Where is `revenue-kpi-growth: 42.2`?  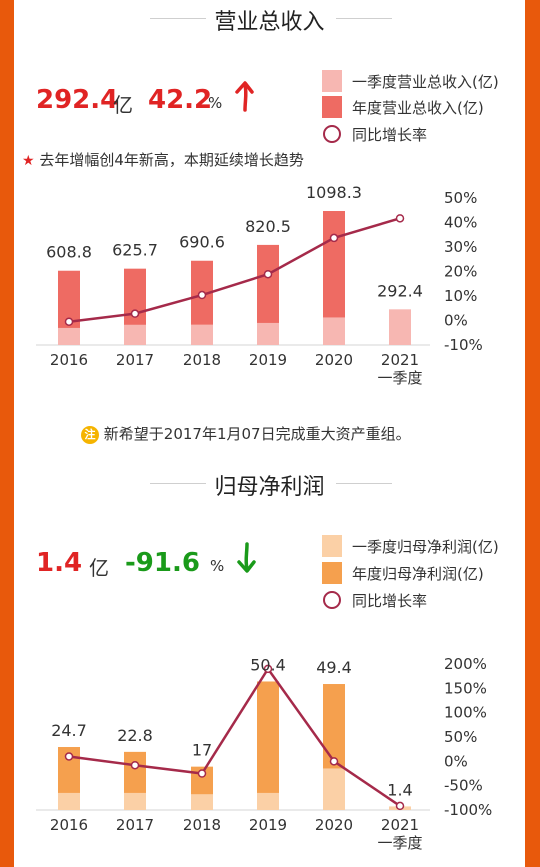 revenue-kpi-growth: 42.2 is located at coordinates (180, 100).